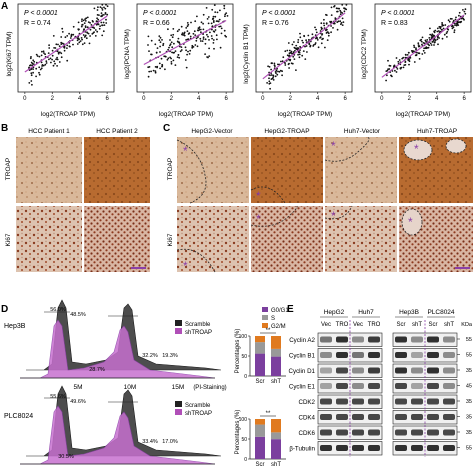  I want to click on x-tick-label: 6, so click(107, 99).